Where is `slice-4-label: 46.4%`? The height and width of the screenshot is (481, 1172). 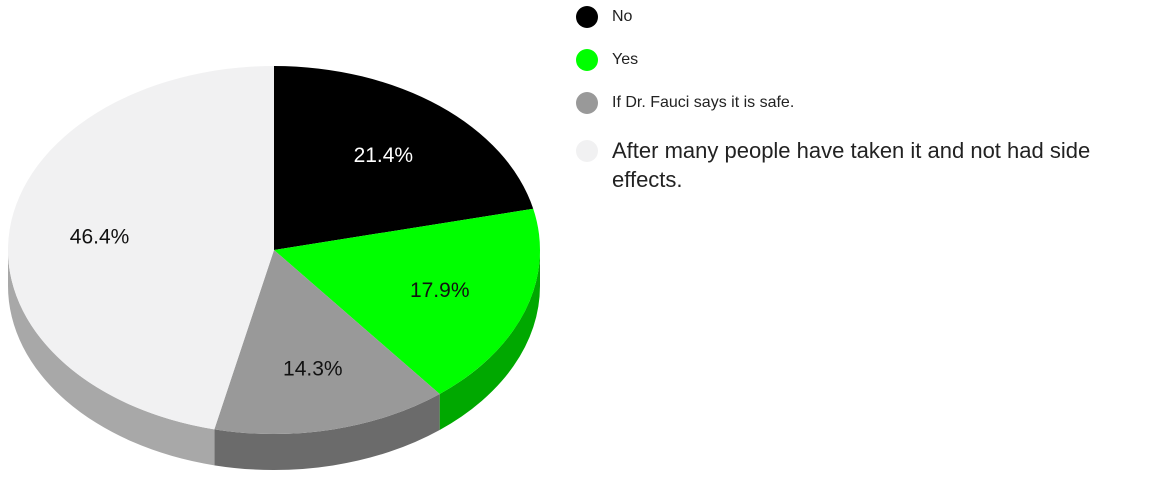 slice-4-label: 46.4% is located at coordinates (100, 236).